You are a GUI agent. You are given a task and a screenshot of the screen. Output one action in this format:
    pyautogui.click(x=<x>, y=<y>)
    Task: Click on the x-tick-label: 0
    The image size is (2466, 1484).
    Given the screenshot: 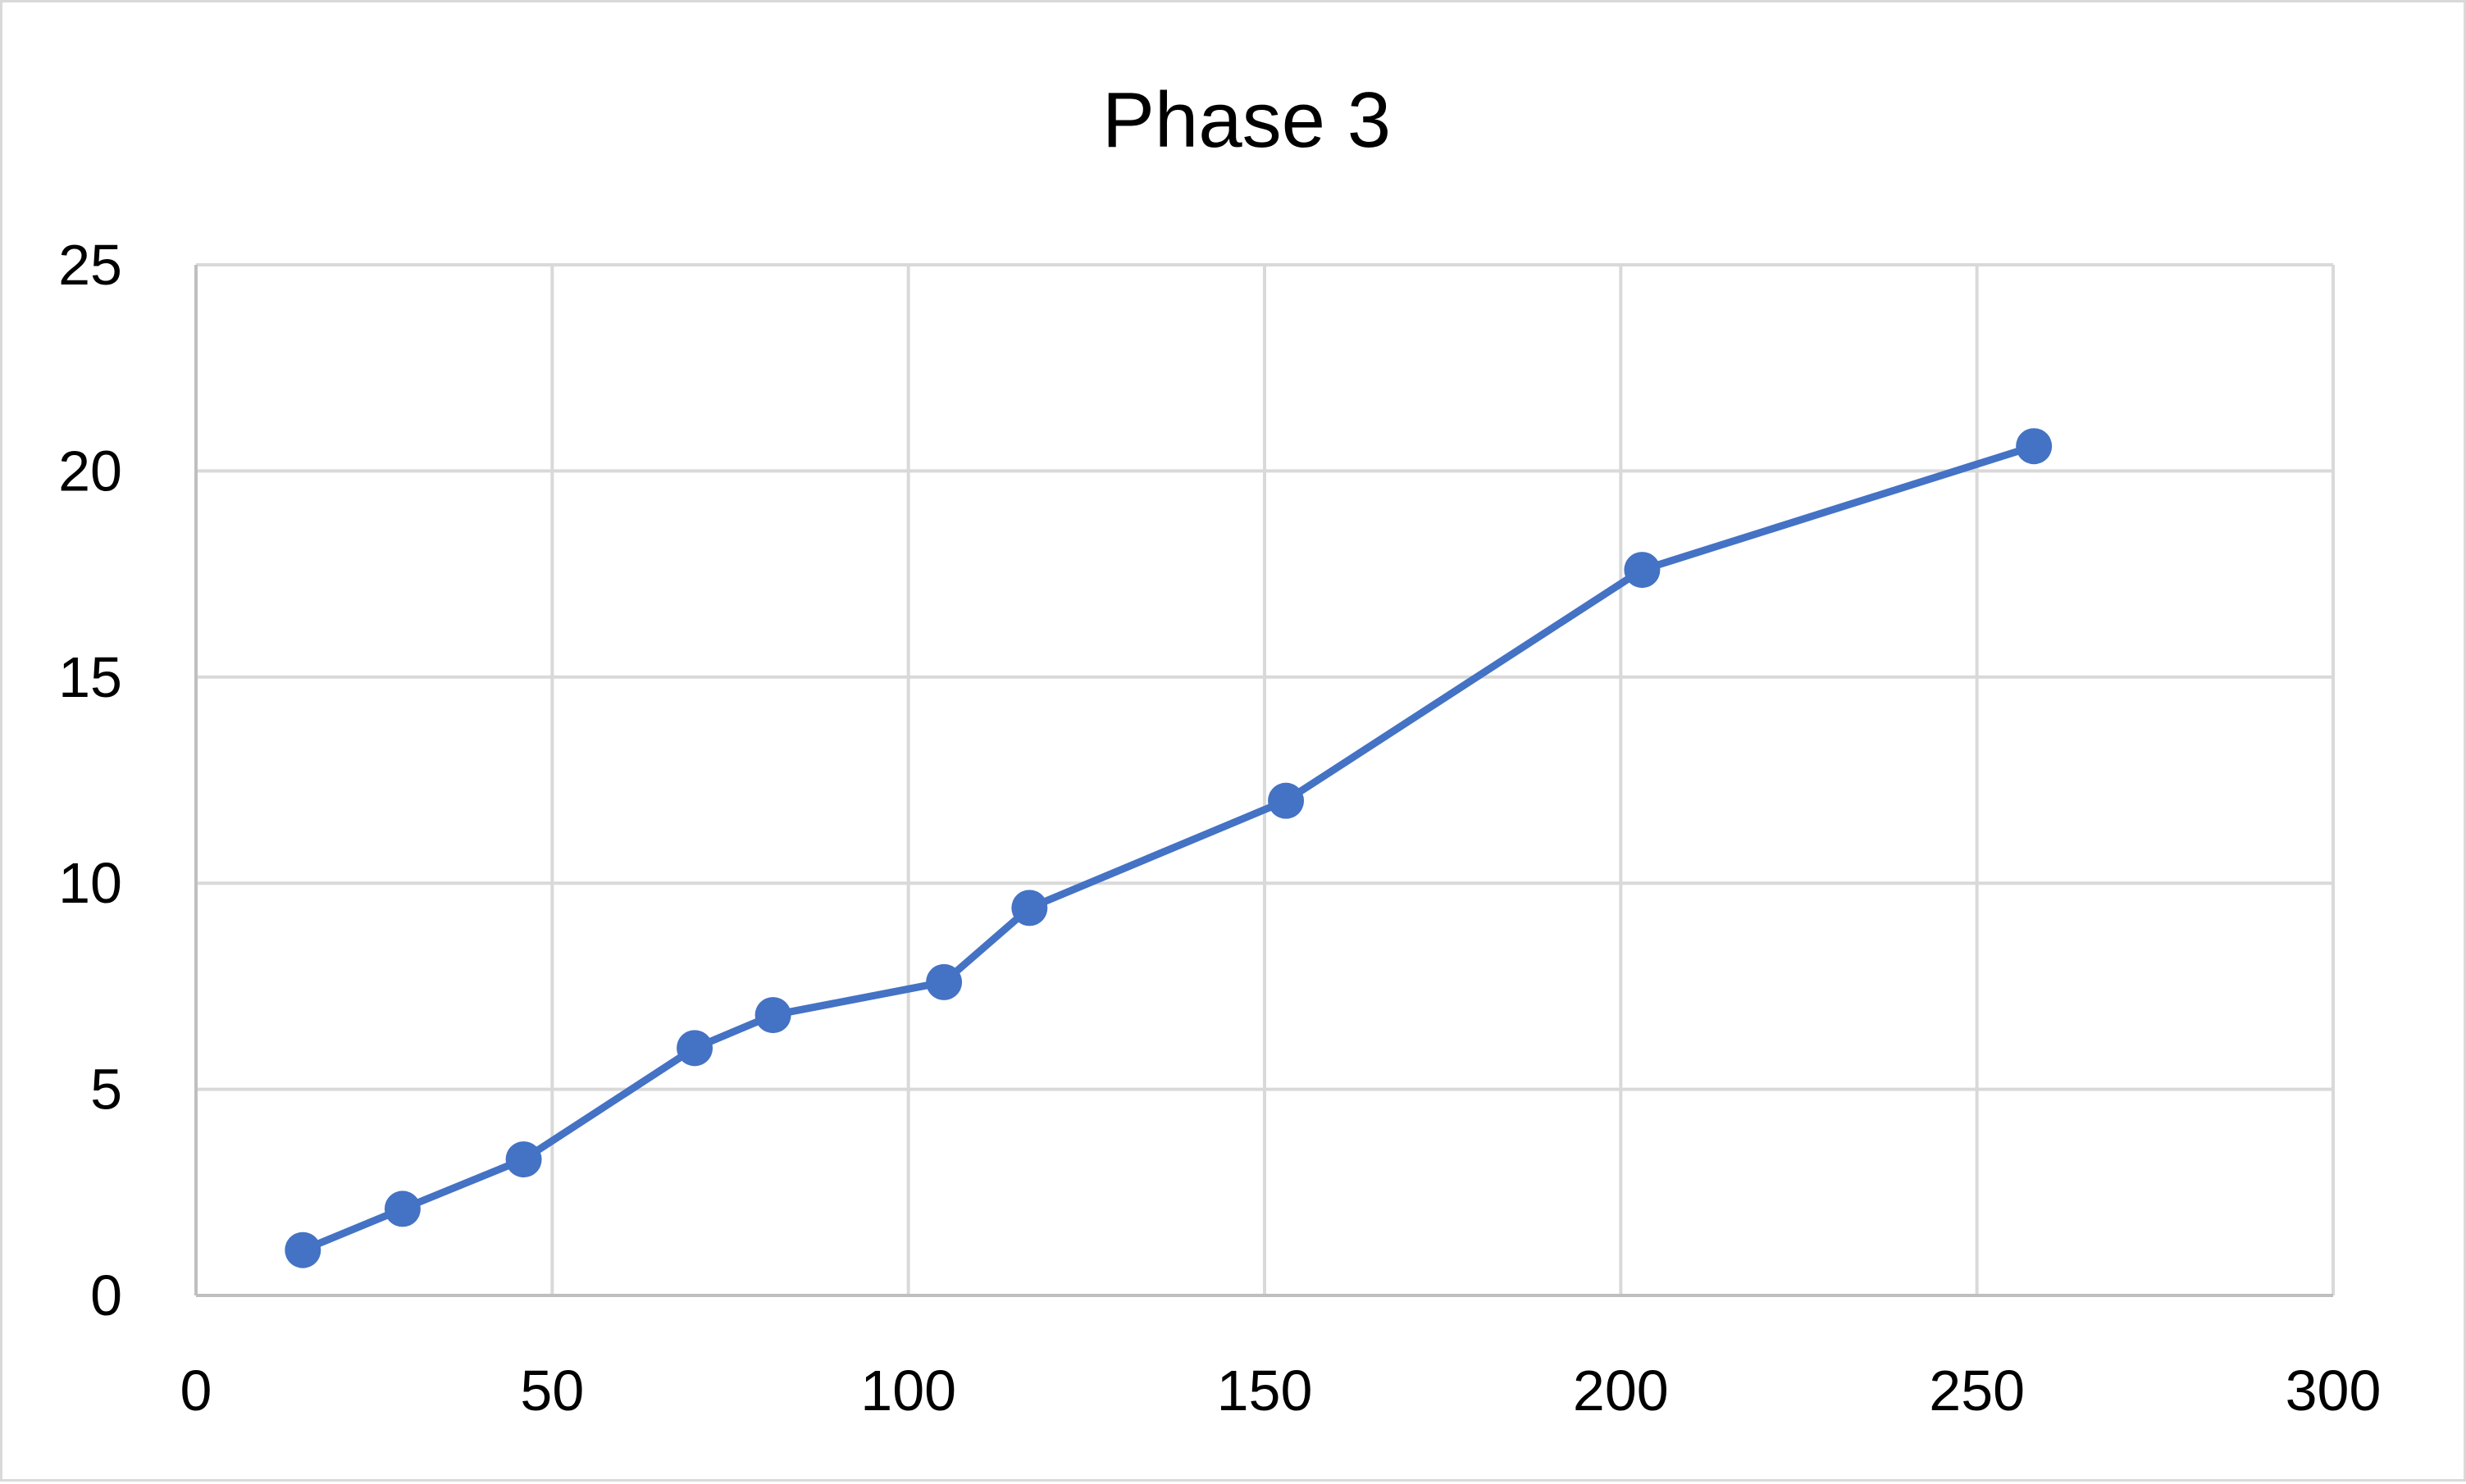 What is the action you would take?
    pyautogui.click(x=196, y=1391)
    